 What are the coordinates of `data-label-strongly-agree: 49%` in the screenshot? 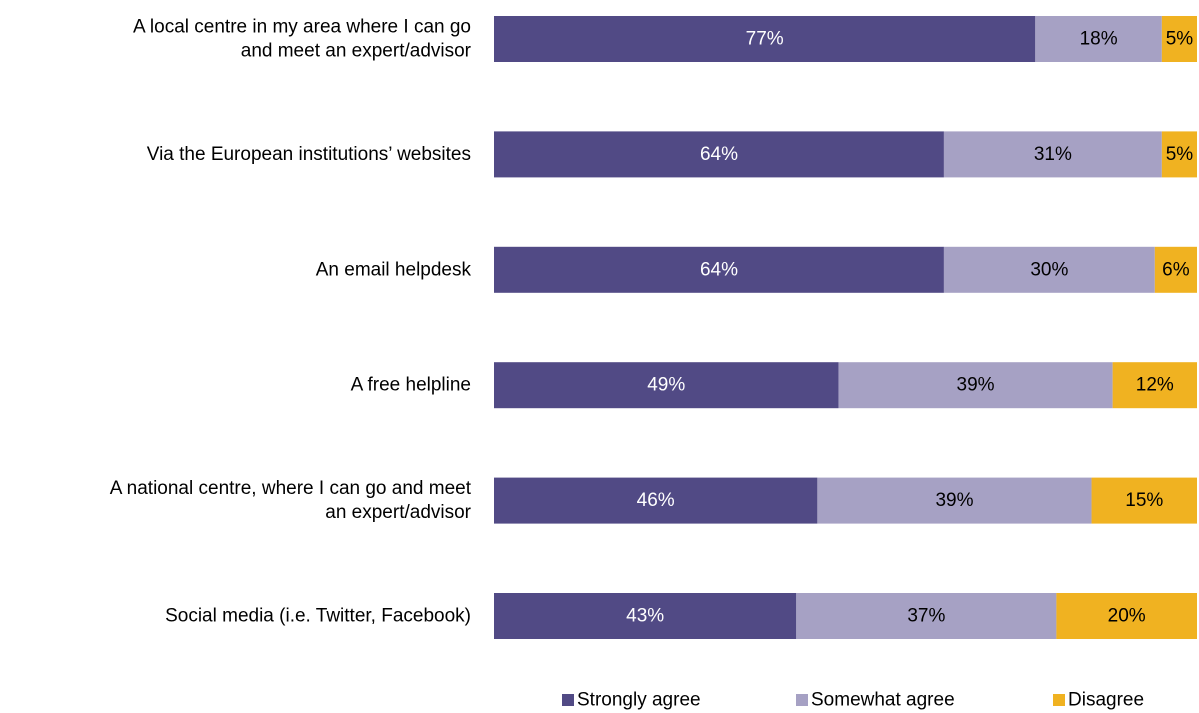 It's located at (666, 385).